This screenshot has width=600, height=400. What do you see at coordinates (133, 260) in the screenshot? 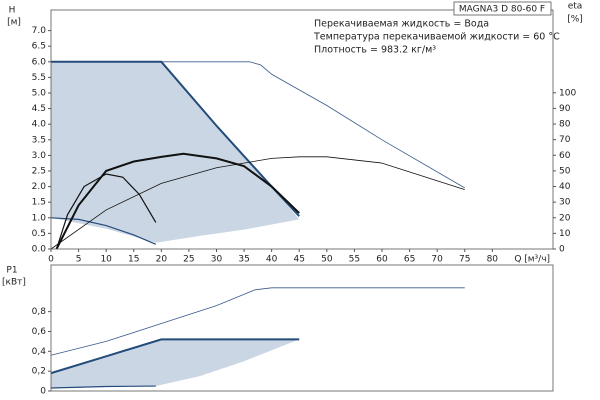
I see `x-tick-label: 15` at bounding box center [133, 260].